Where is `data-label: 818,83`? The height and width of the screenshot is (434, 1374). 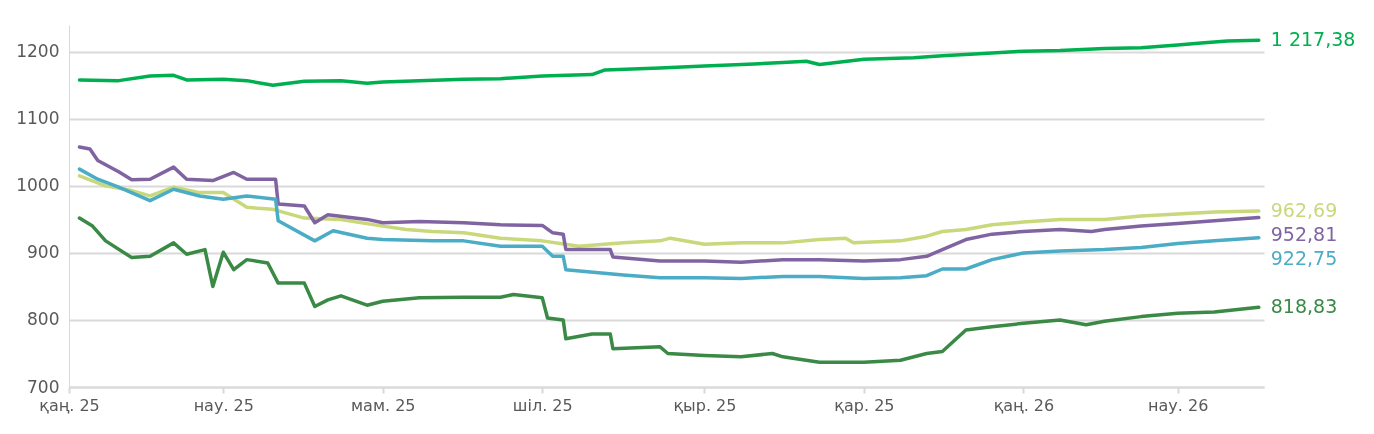 data-label: 818,83 is located at coordinates (1304, 306).